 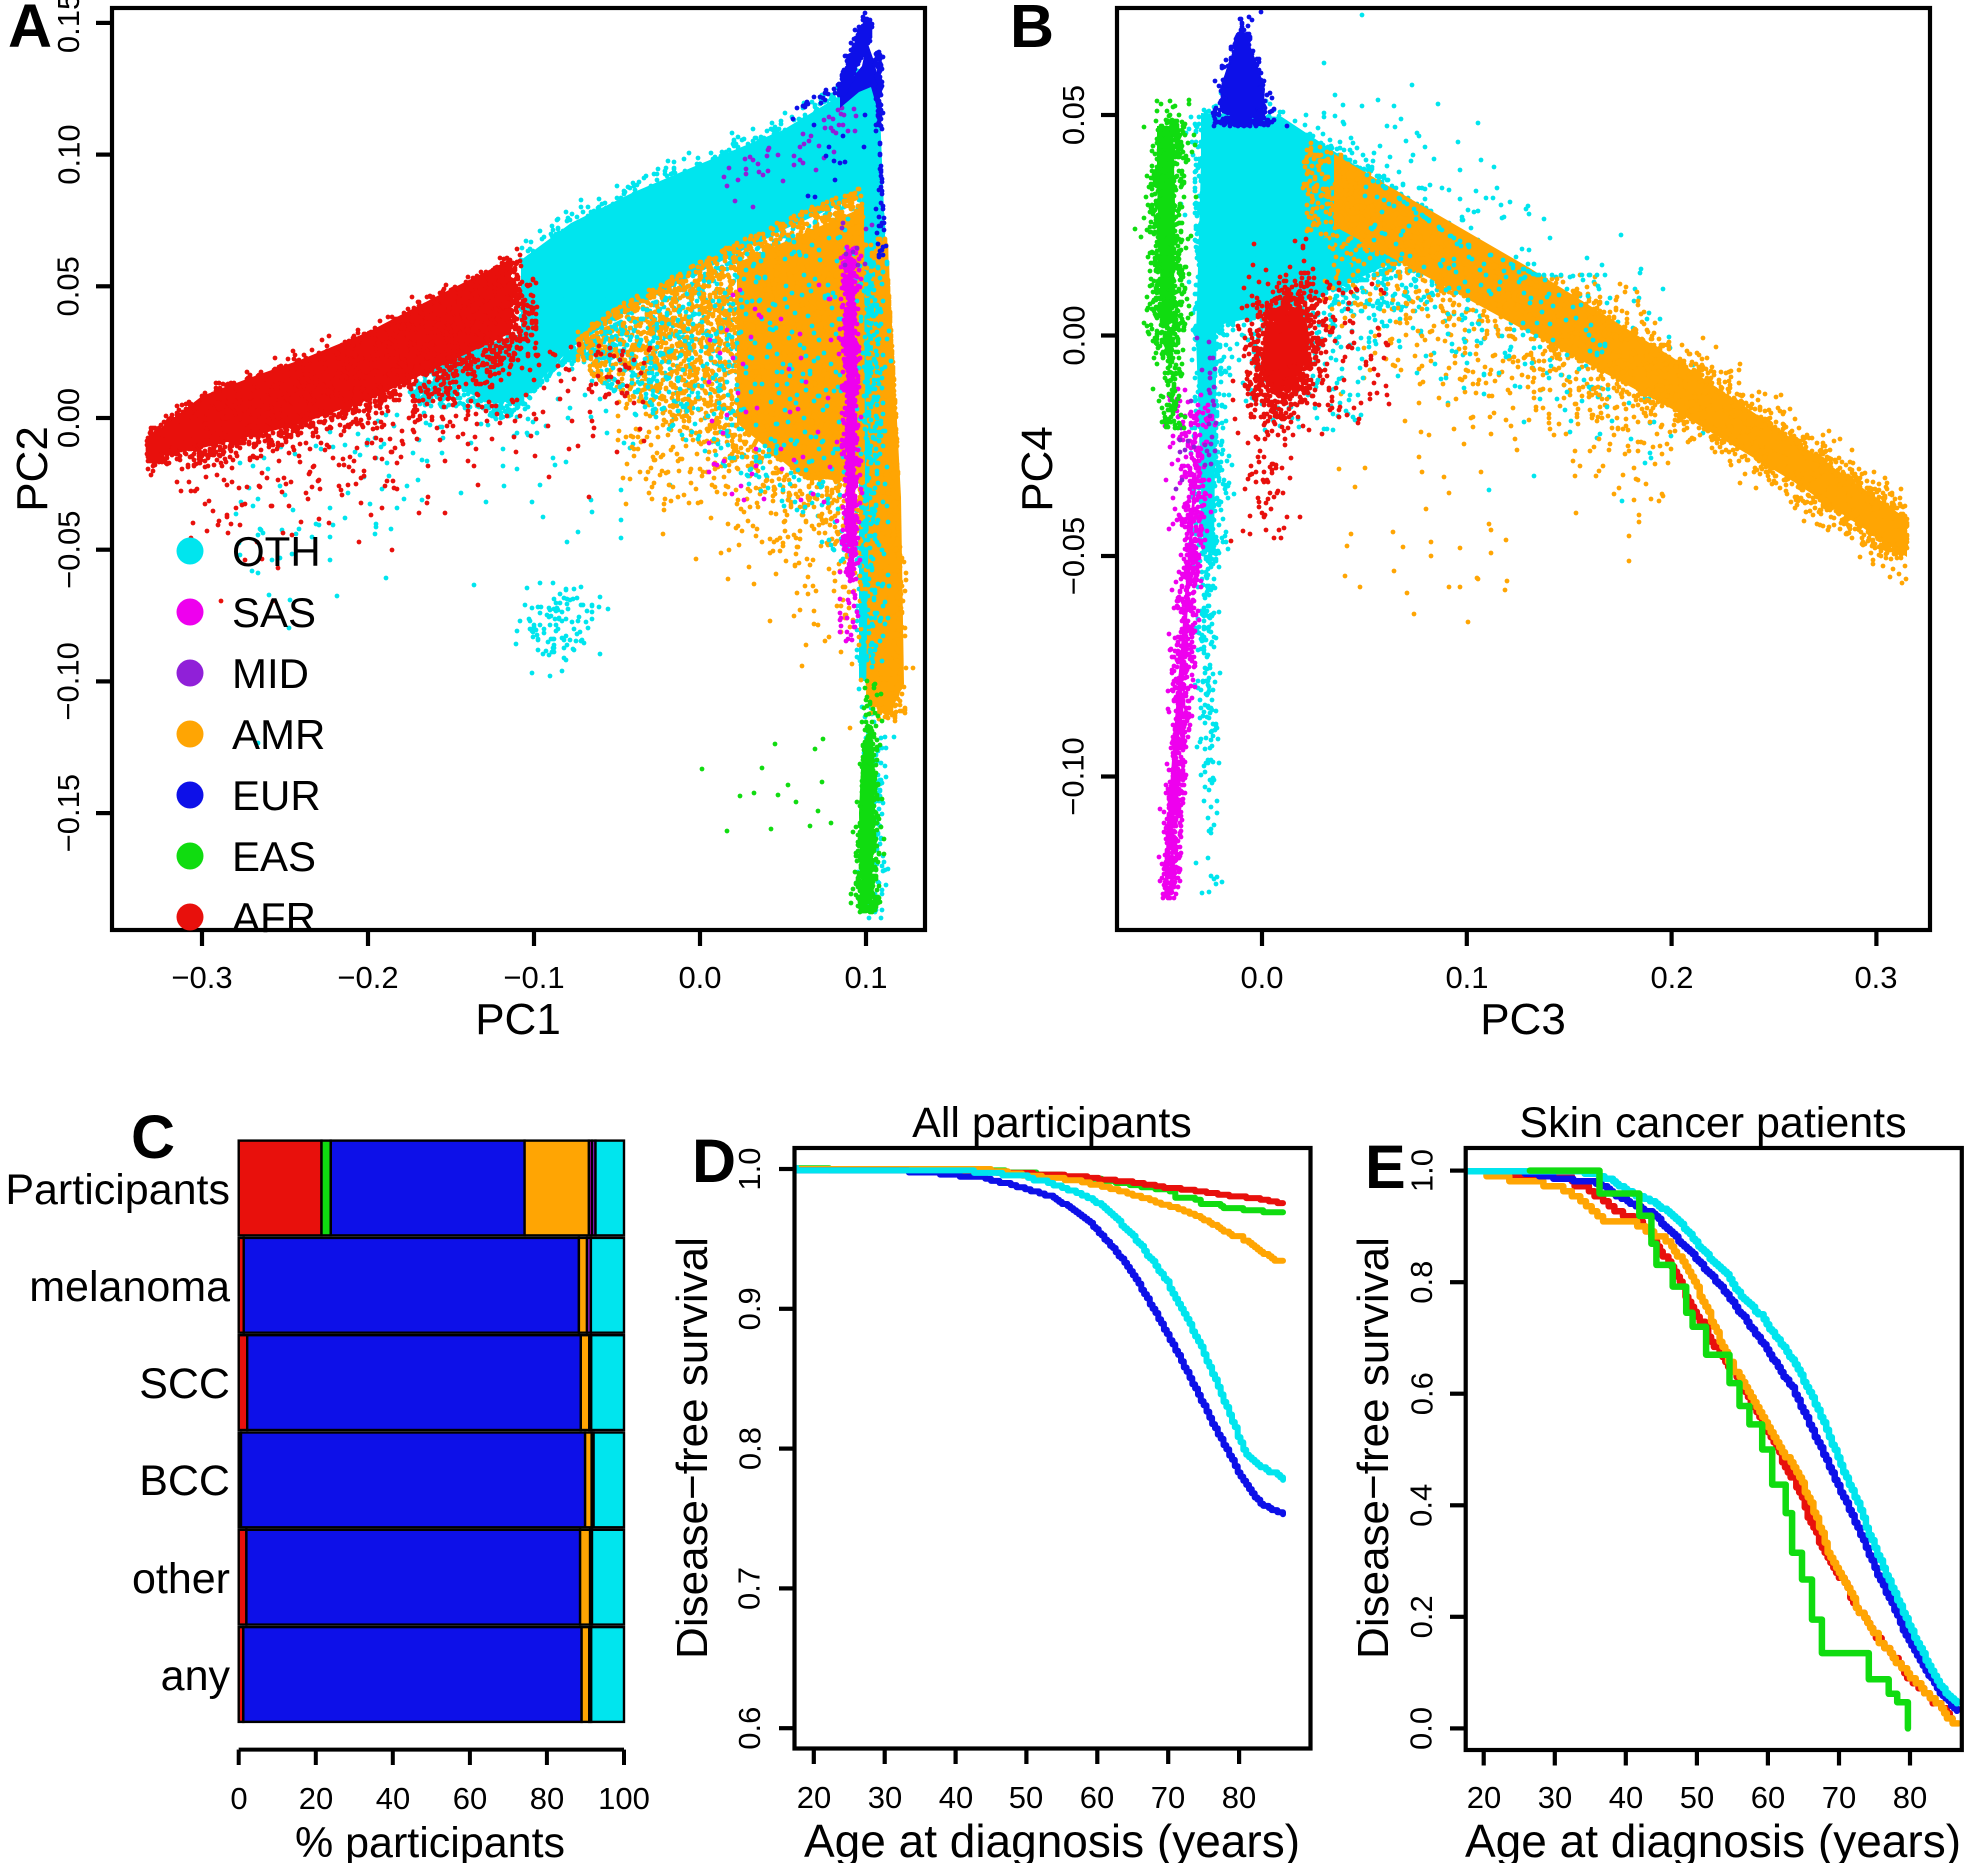 What do you see at coordinates (276, 795) in the screenshot?
I see `svg-text: EUR` at bounding box center [276, 795].